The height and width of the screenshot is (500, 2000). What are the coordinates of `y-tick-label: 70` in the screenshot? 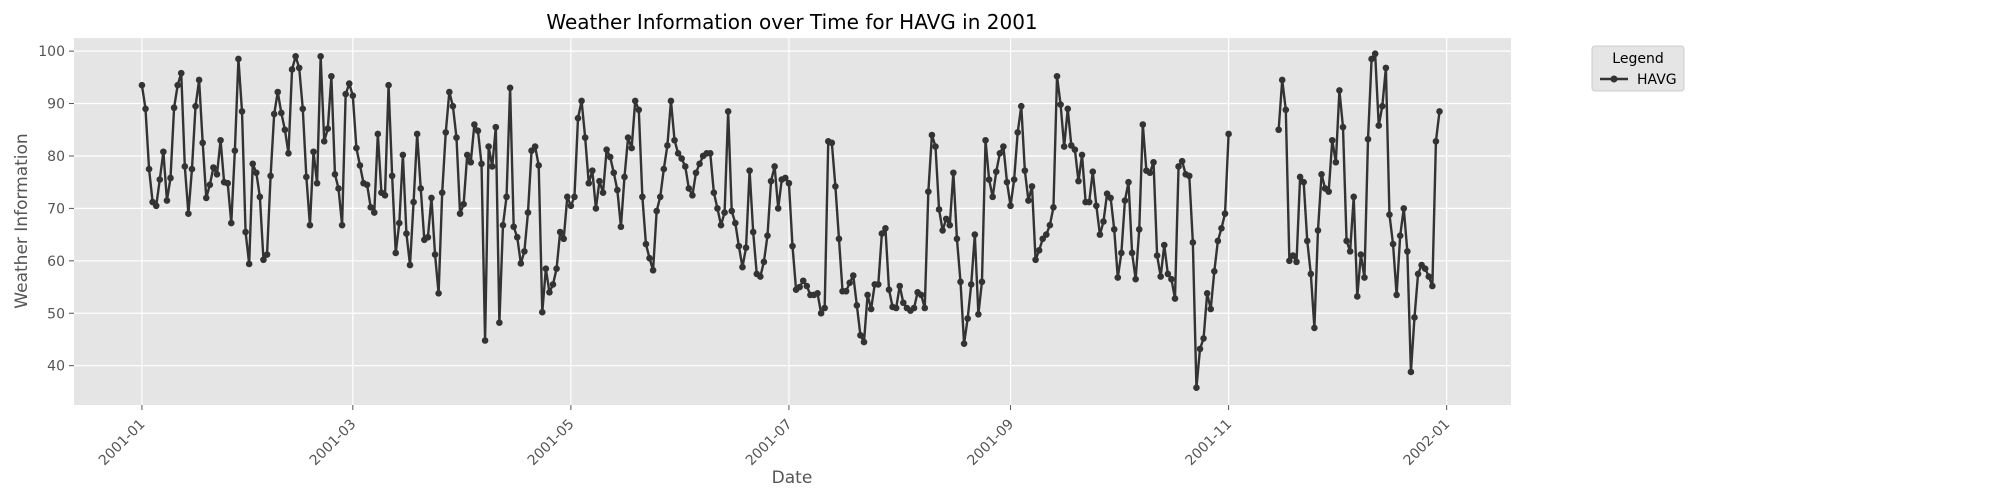 It's located at (56, 209).